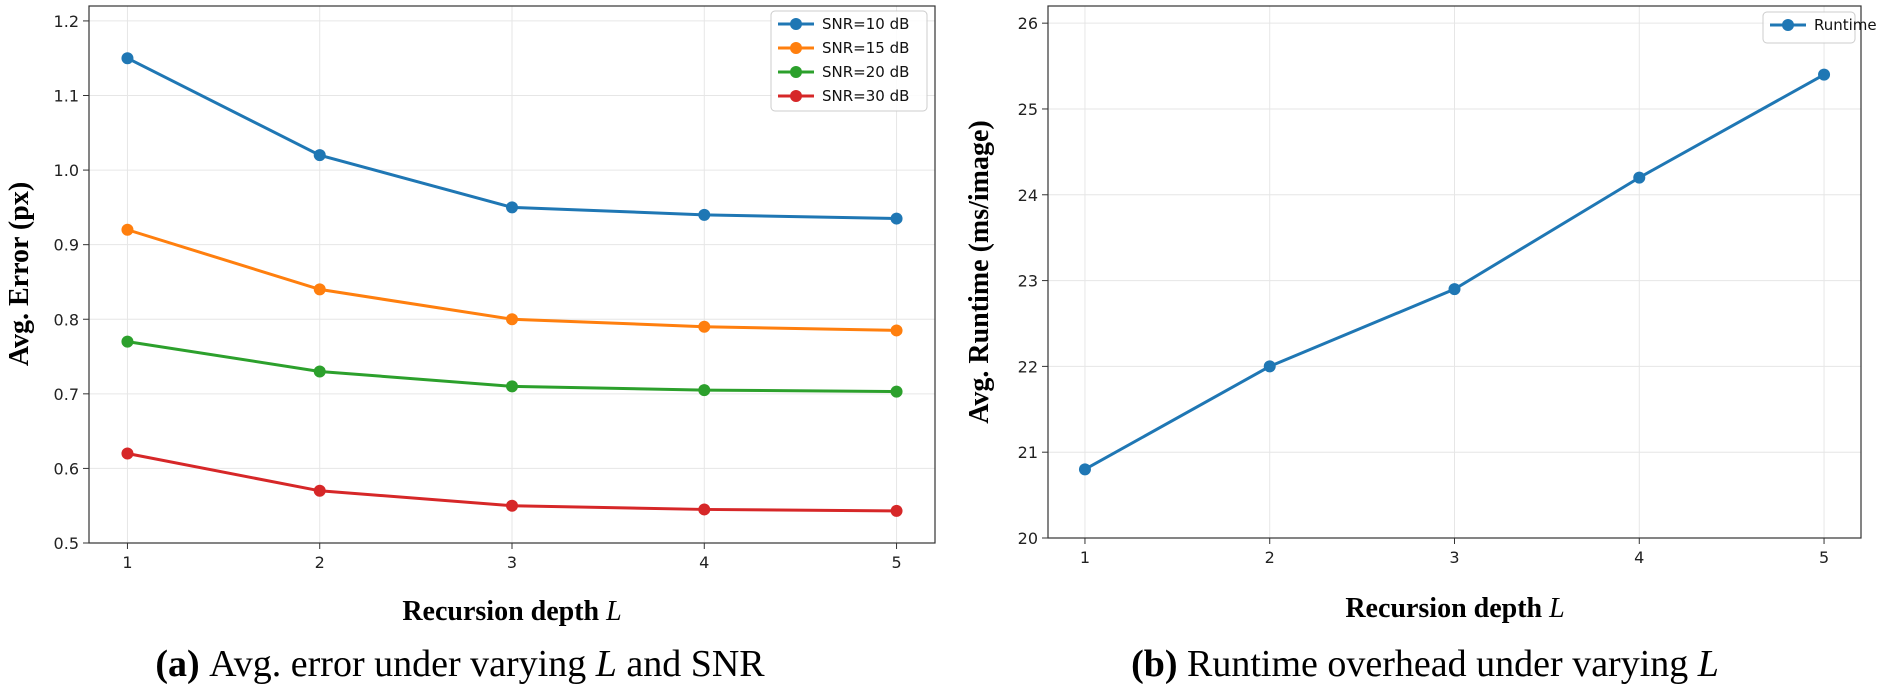 The height and width of the screenshot is (684, 1900). What do you see at coordinates (1028, 195) in the screenshot?
I see `chart-b-y-tick-label: 24` at bounding box center [1028, 195].